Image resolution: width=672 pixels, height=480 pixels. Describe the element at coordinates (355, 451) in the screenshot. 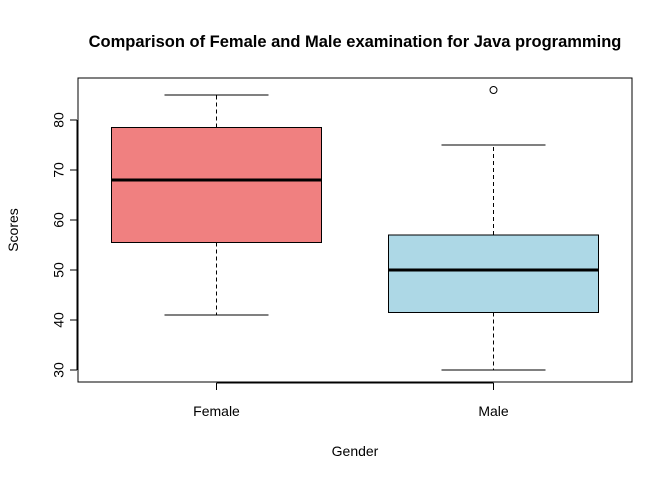

I see `x-axis-label: Gender` at that location.